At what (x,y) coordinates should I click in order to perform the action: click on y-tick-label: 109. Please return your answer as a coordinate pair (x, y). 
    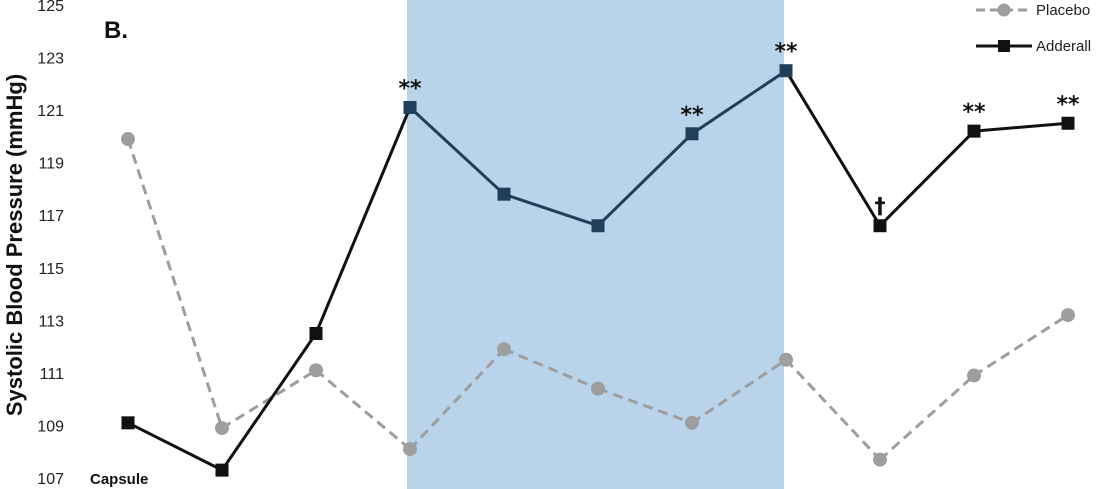
    Looking at the image, I should click on (50, 426).